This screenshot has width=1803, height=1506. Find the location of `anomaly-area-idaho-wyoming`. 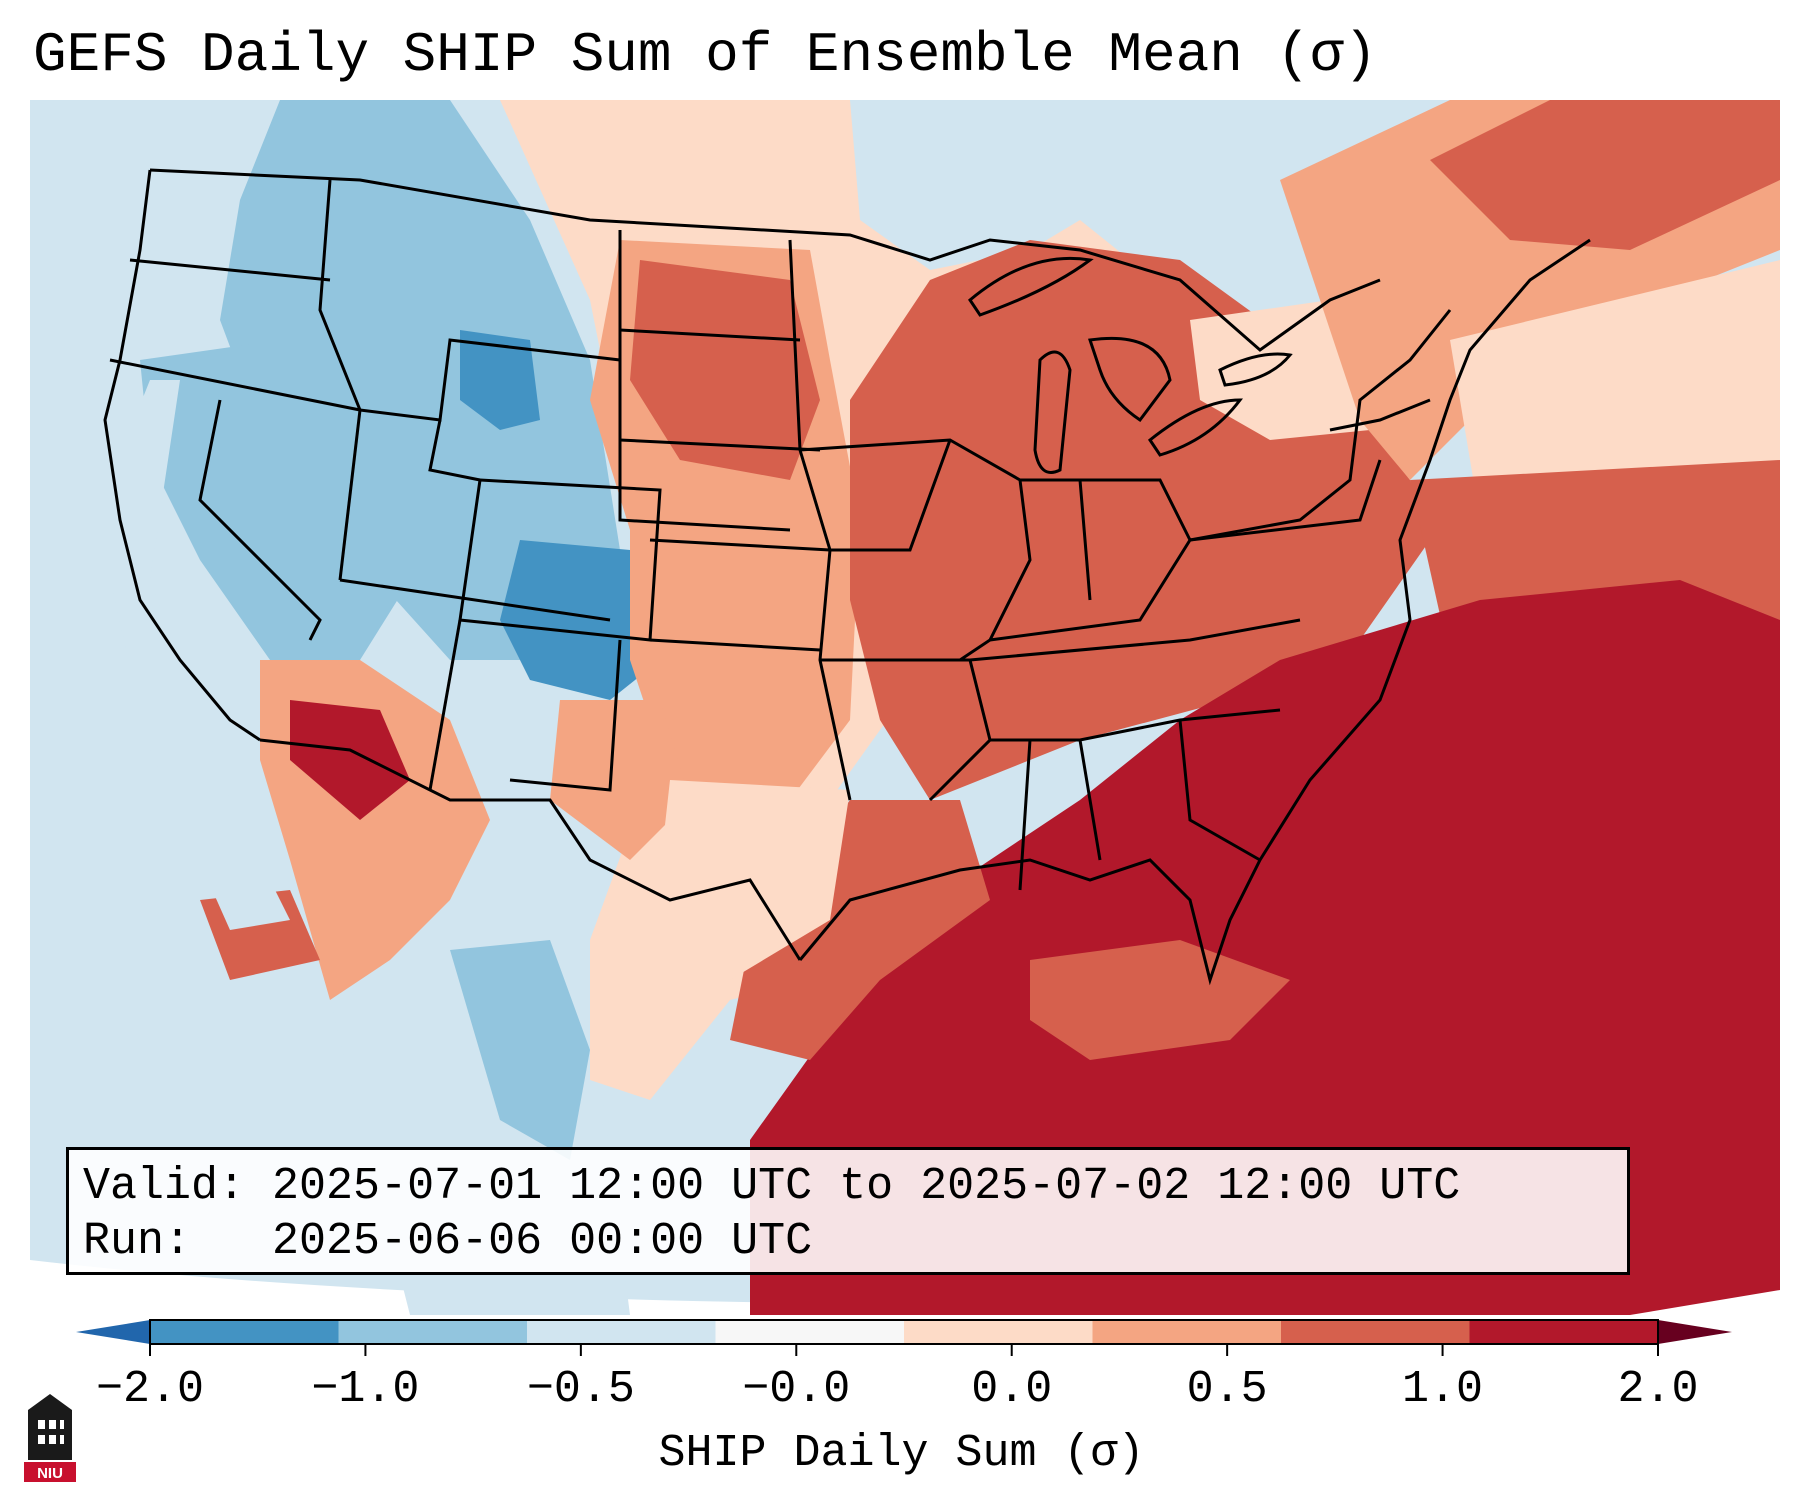

anomaly-area-idaho-wyoming is located at coordinates (420, 380).